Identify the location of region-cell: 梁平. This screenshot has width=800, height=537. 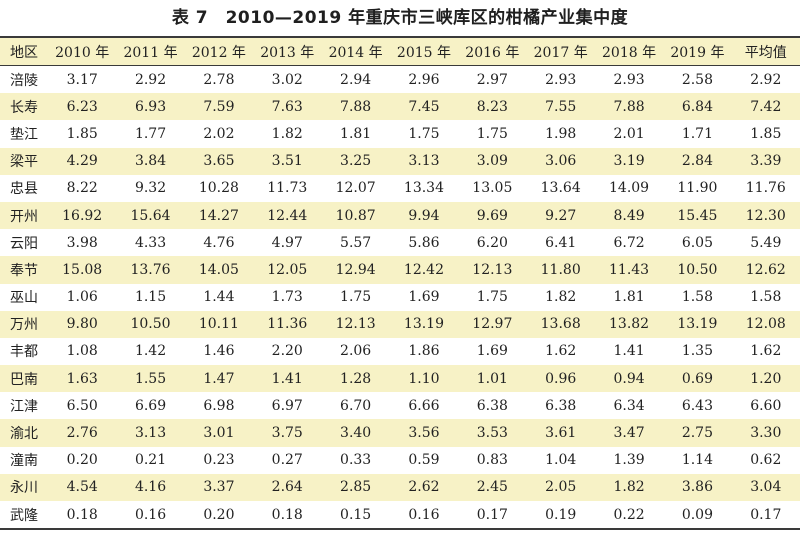
(24, 162).